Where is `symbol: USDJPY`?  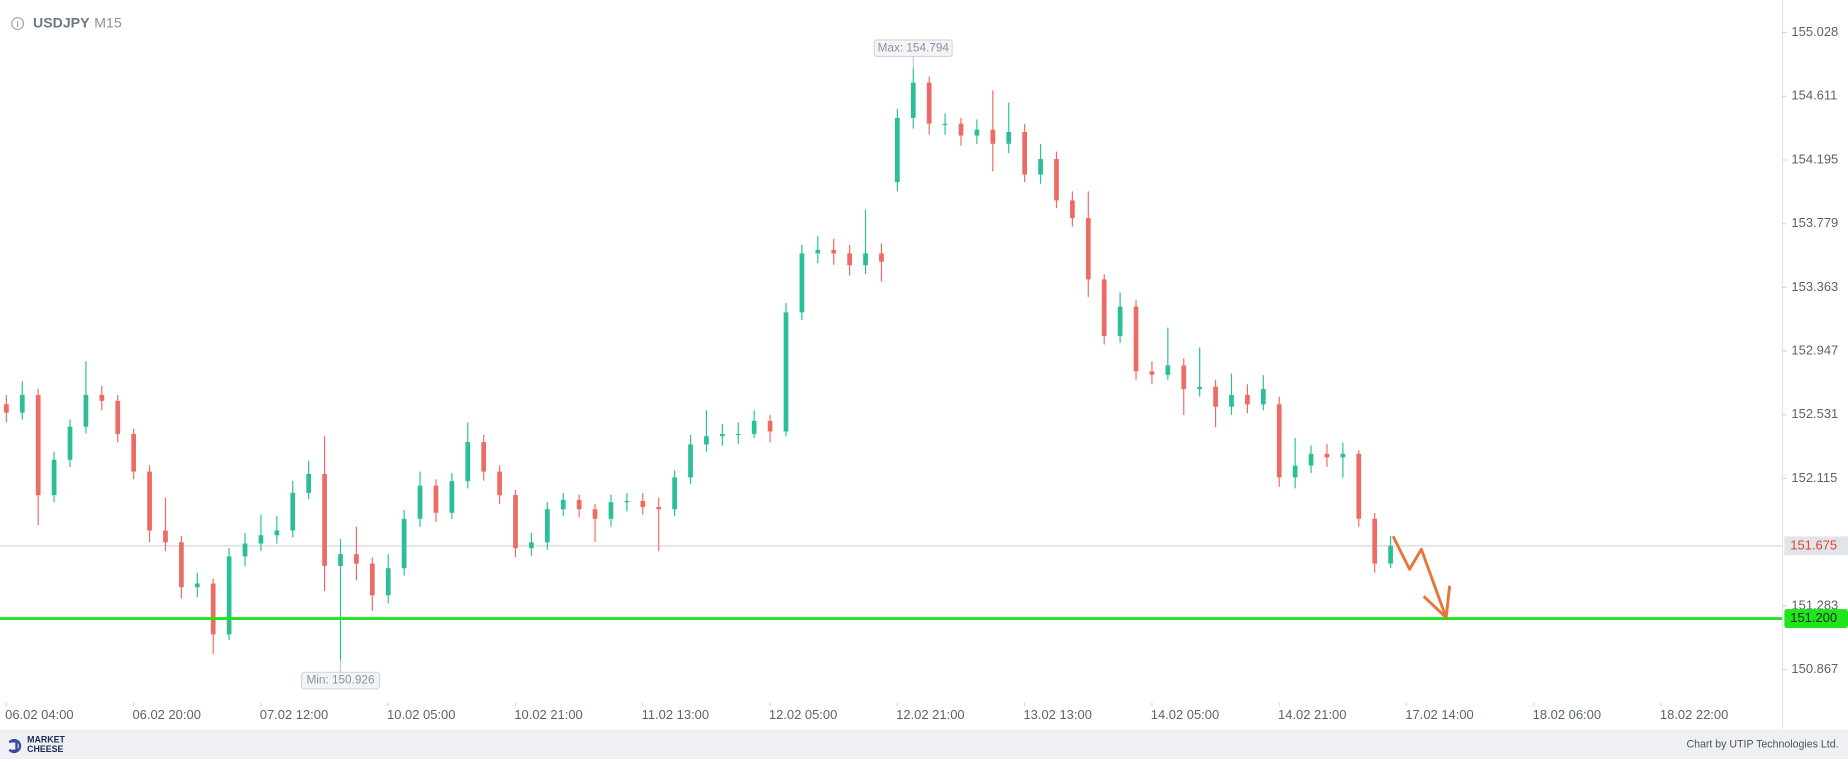
symbol: USDJPY is located at coordinates (61, 22).